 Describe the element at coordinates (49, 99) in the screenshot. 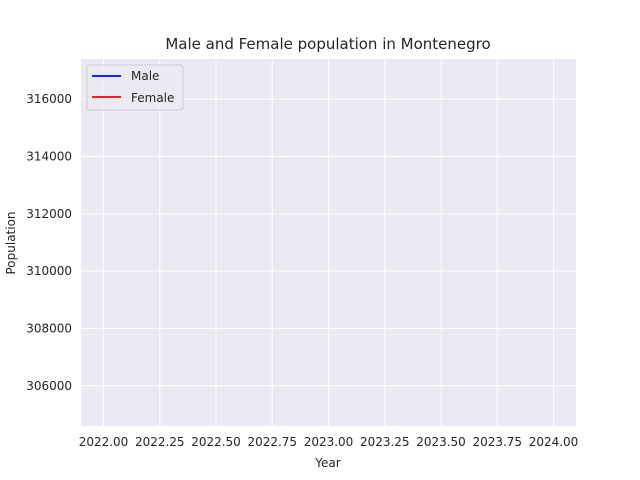

I see `y-tick-label: 316000` at that location.